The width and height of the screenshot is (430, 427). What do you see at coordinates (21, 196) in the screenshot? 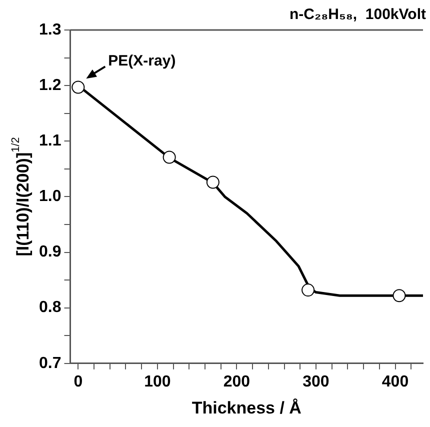
I see `y-axis-title: [I(110)/I(200)]1/2` at bounding box center [21, 196].